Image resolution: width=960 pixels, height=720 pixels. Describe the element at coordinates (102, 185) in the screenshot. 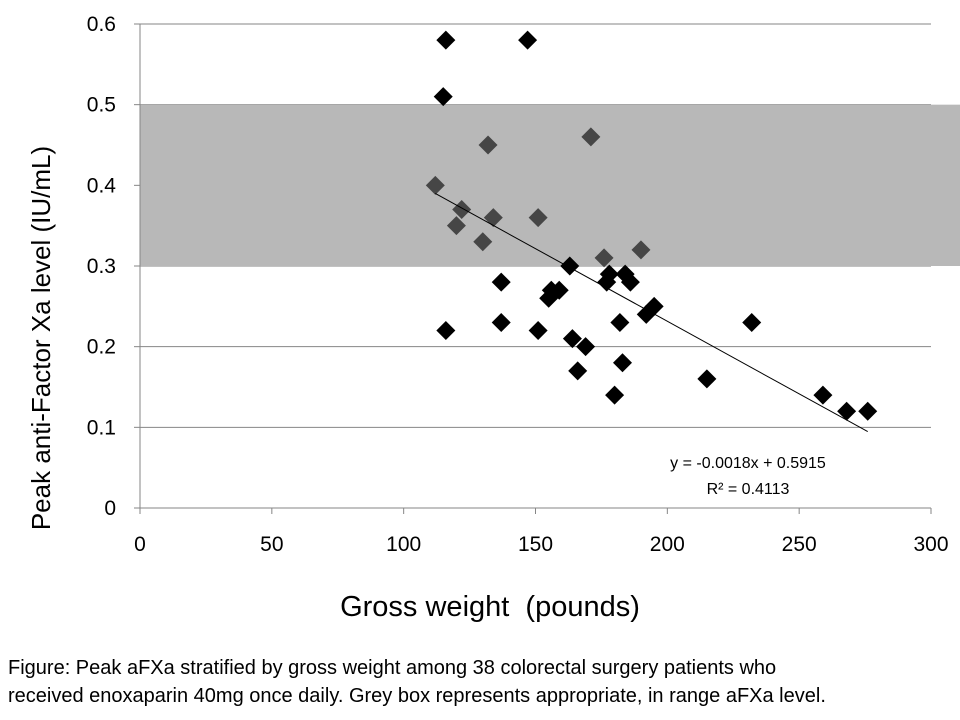

I see `y-tick-label: 0.4` at that location.